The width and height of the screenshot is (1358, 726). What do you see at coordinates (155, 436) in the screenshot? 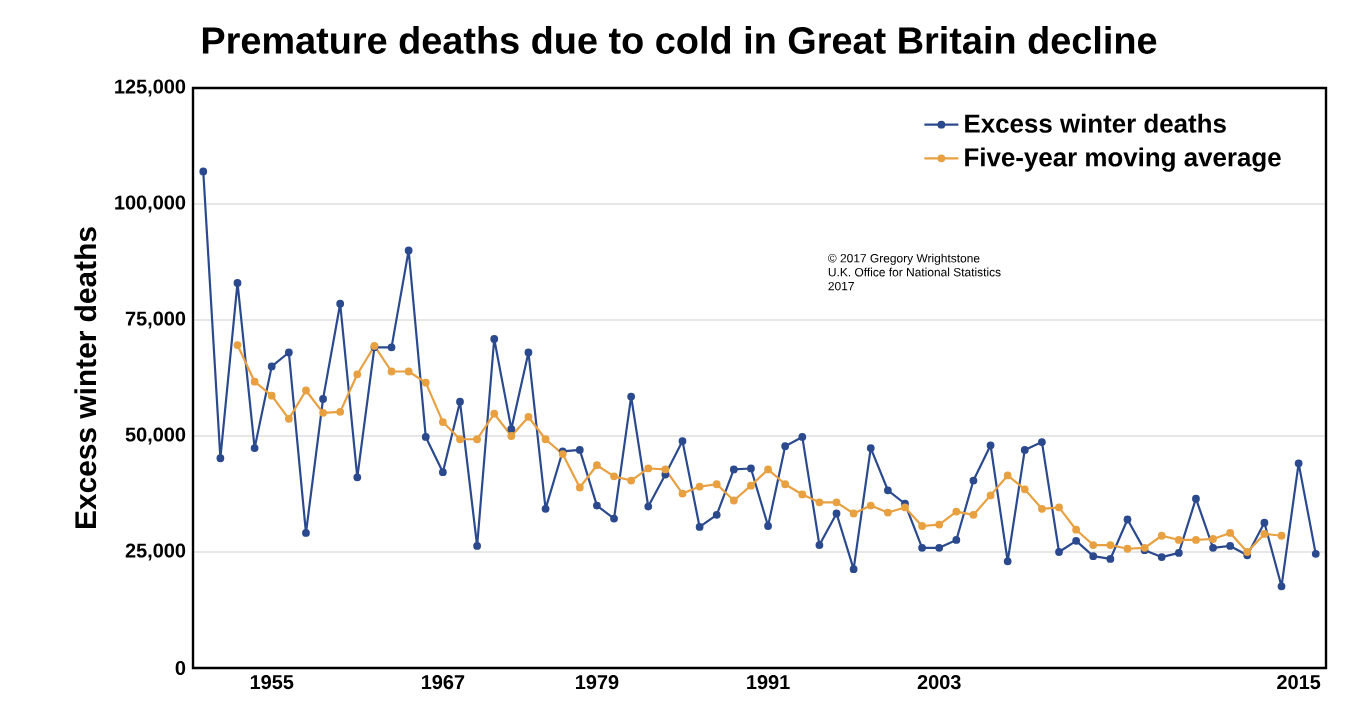
I see `y-tick-label: 50,000` at bounding box center [155, 436].